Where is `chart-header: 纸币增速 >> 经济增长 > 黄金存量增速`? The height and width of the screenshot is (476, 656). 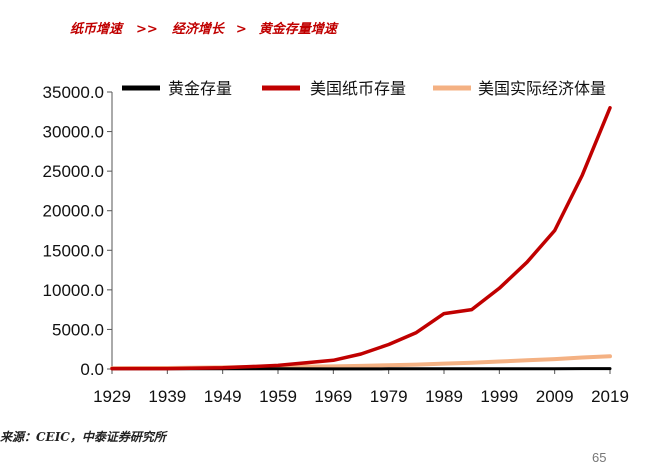
chart-header: 纸币增速 >> 经济增长 > 黄金存量增速 is located at coordinates (203, 27).